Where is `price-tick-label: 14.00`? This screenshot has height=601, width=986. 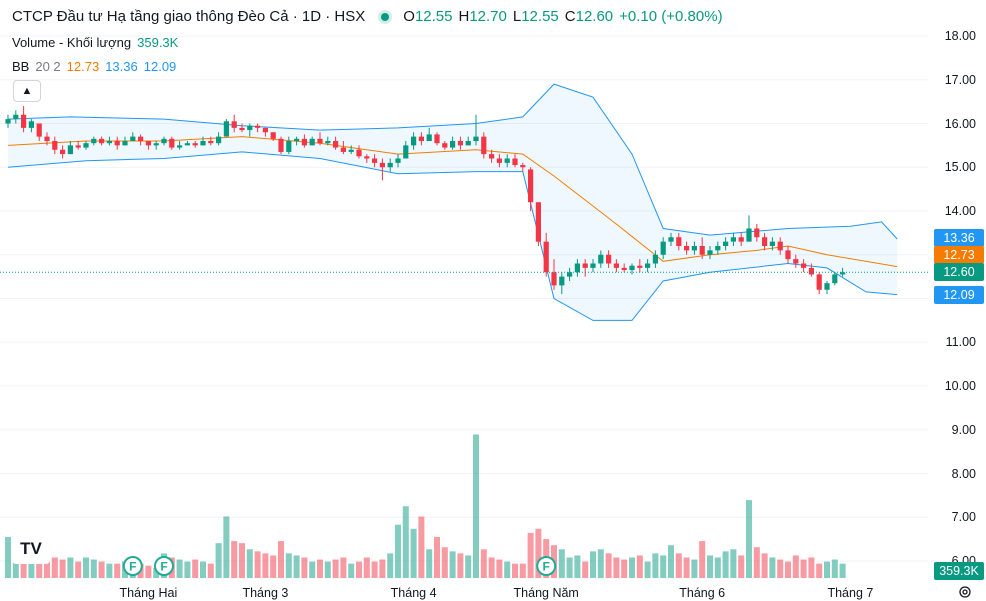
price-tick-label: 14.00 is located at coordinates (960, 211).